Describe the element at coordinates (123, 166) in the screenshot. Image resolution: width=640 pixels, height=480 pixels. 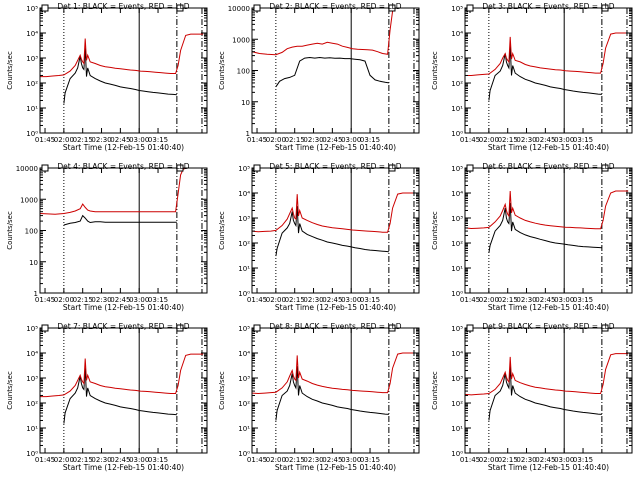
I see `panel-title: Det 4: BLACK = Events, RED = LLD` at that location.